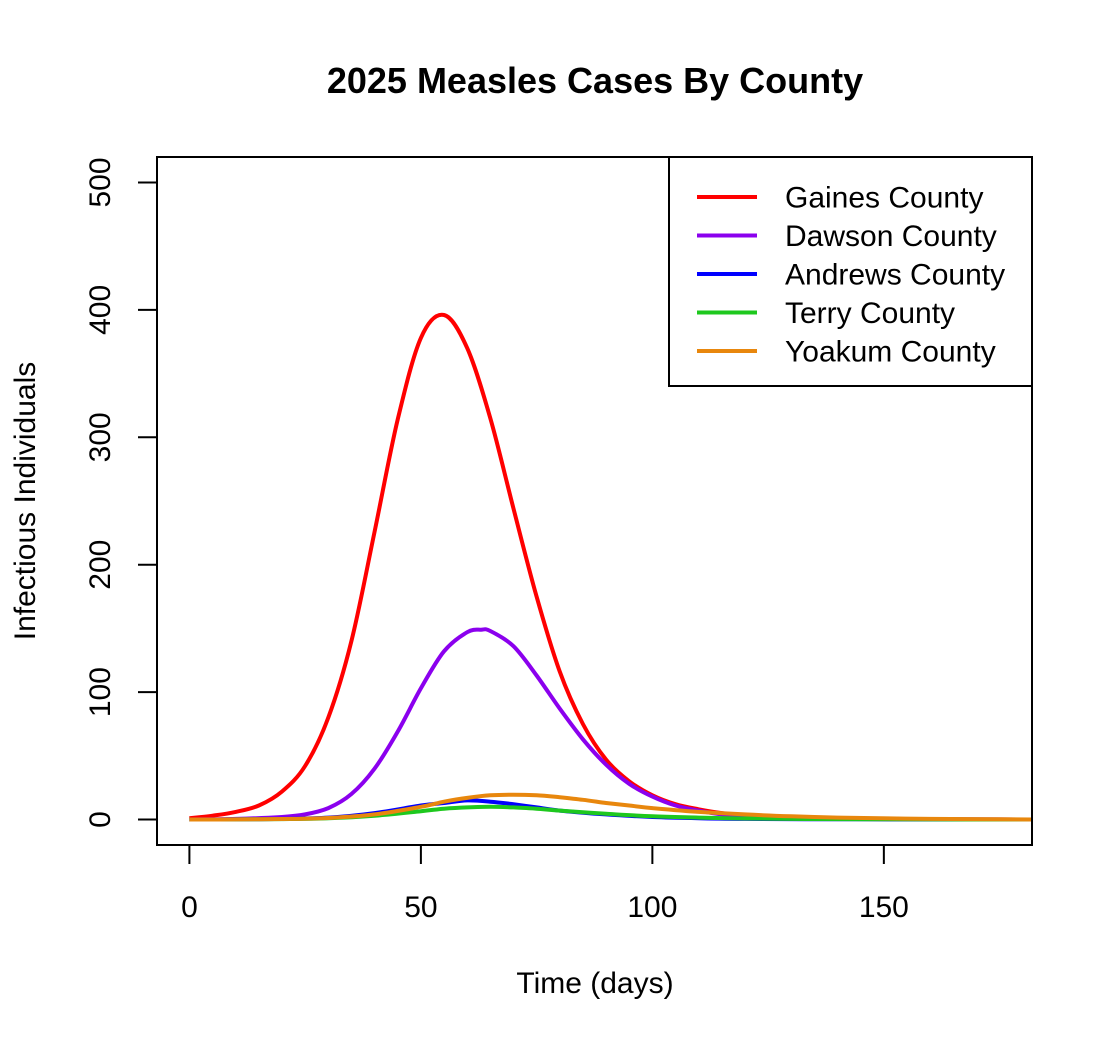 The height and width of the screenshot is (1042, 1114). What do you see at coordinates (420, 907) in the screenshot?
I see `x-tick-label: 50` at bounding box center [420, 907].